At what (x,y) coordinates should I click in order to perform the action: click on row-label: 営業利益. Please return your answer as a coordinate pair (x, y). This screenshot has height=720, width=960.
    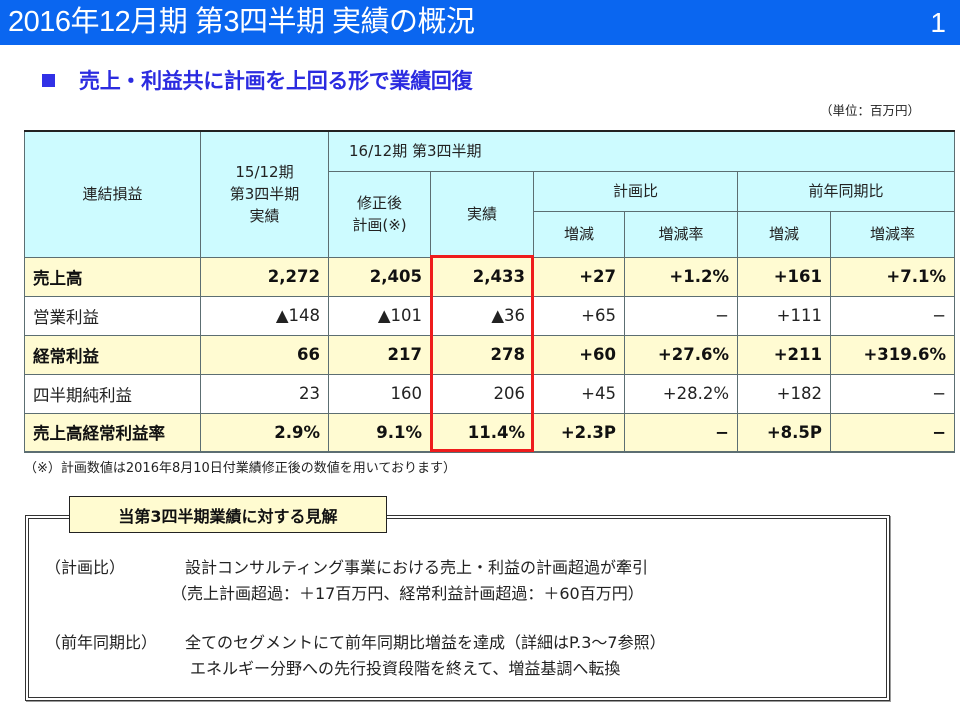
    Looking at the image, I should click on (112, 315).